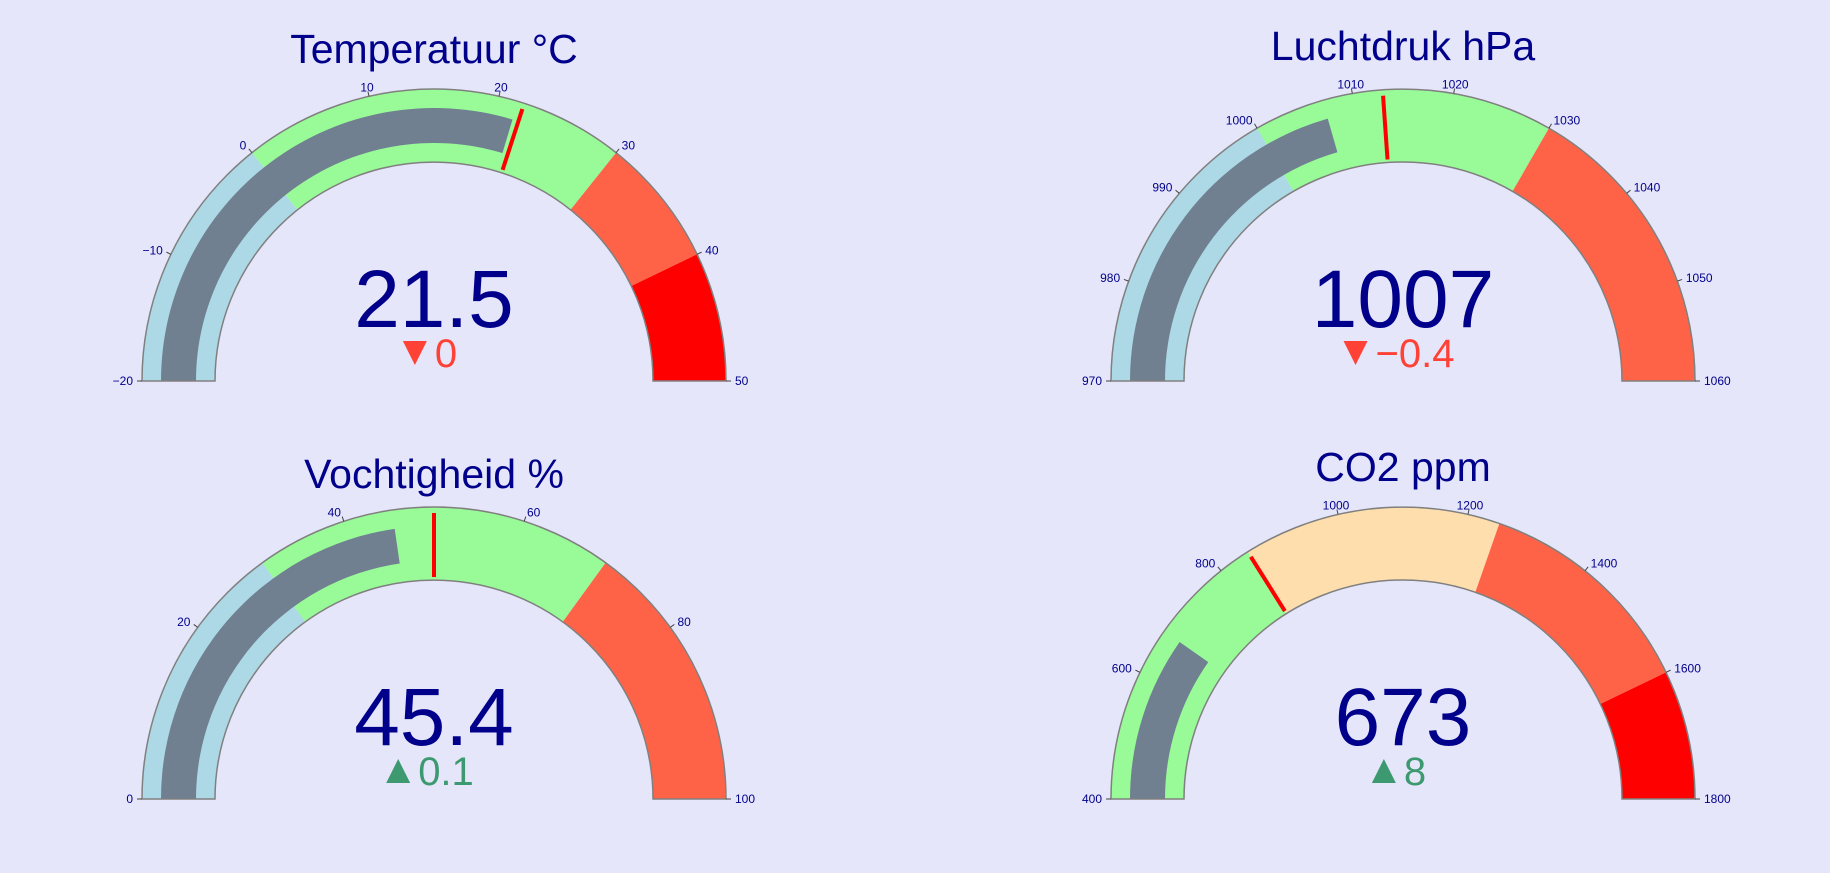 Image resolution: width=1830 pixels, height=873 pixels. I want to click on gauge-value: 1007, so click(1403, 299).